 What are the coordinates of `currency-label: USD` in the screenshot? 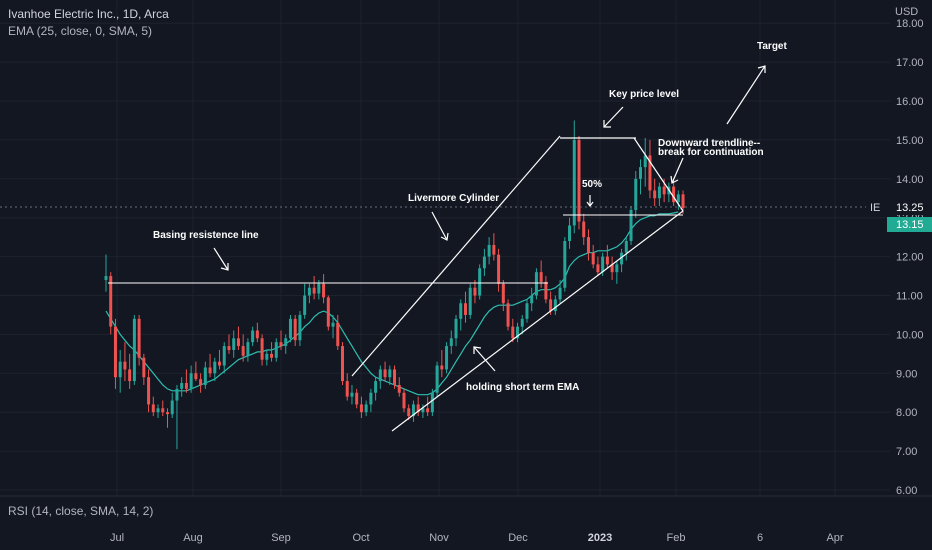 It's located at (906, 12).